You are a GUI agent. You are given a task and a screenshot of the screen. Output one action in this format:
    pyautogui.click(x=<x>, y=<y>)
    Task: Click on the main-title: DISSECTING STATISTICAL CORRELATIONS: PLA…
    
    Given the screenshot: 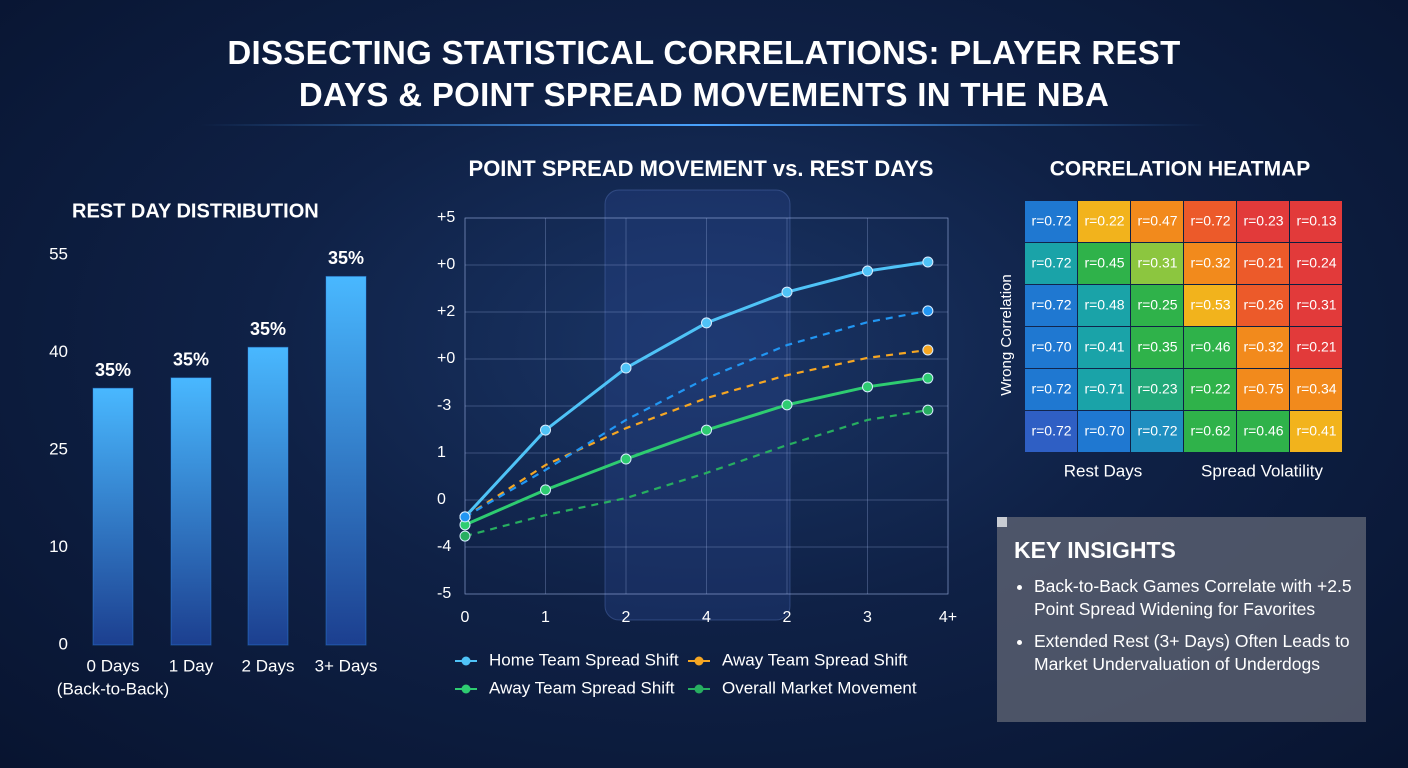 What is the action you would take?
    pyautogui.click(x=704, y=73)
    